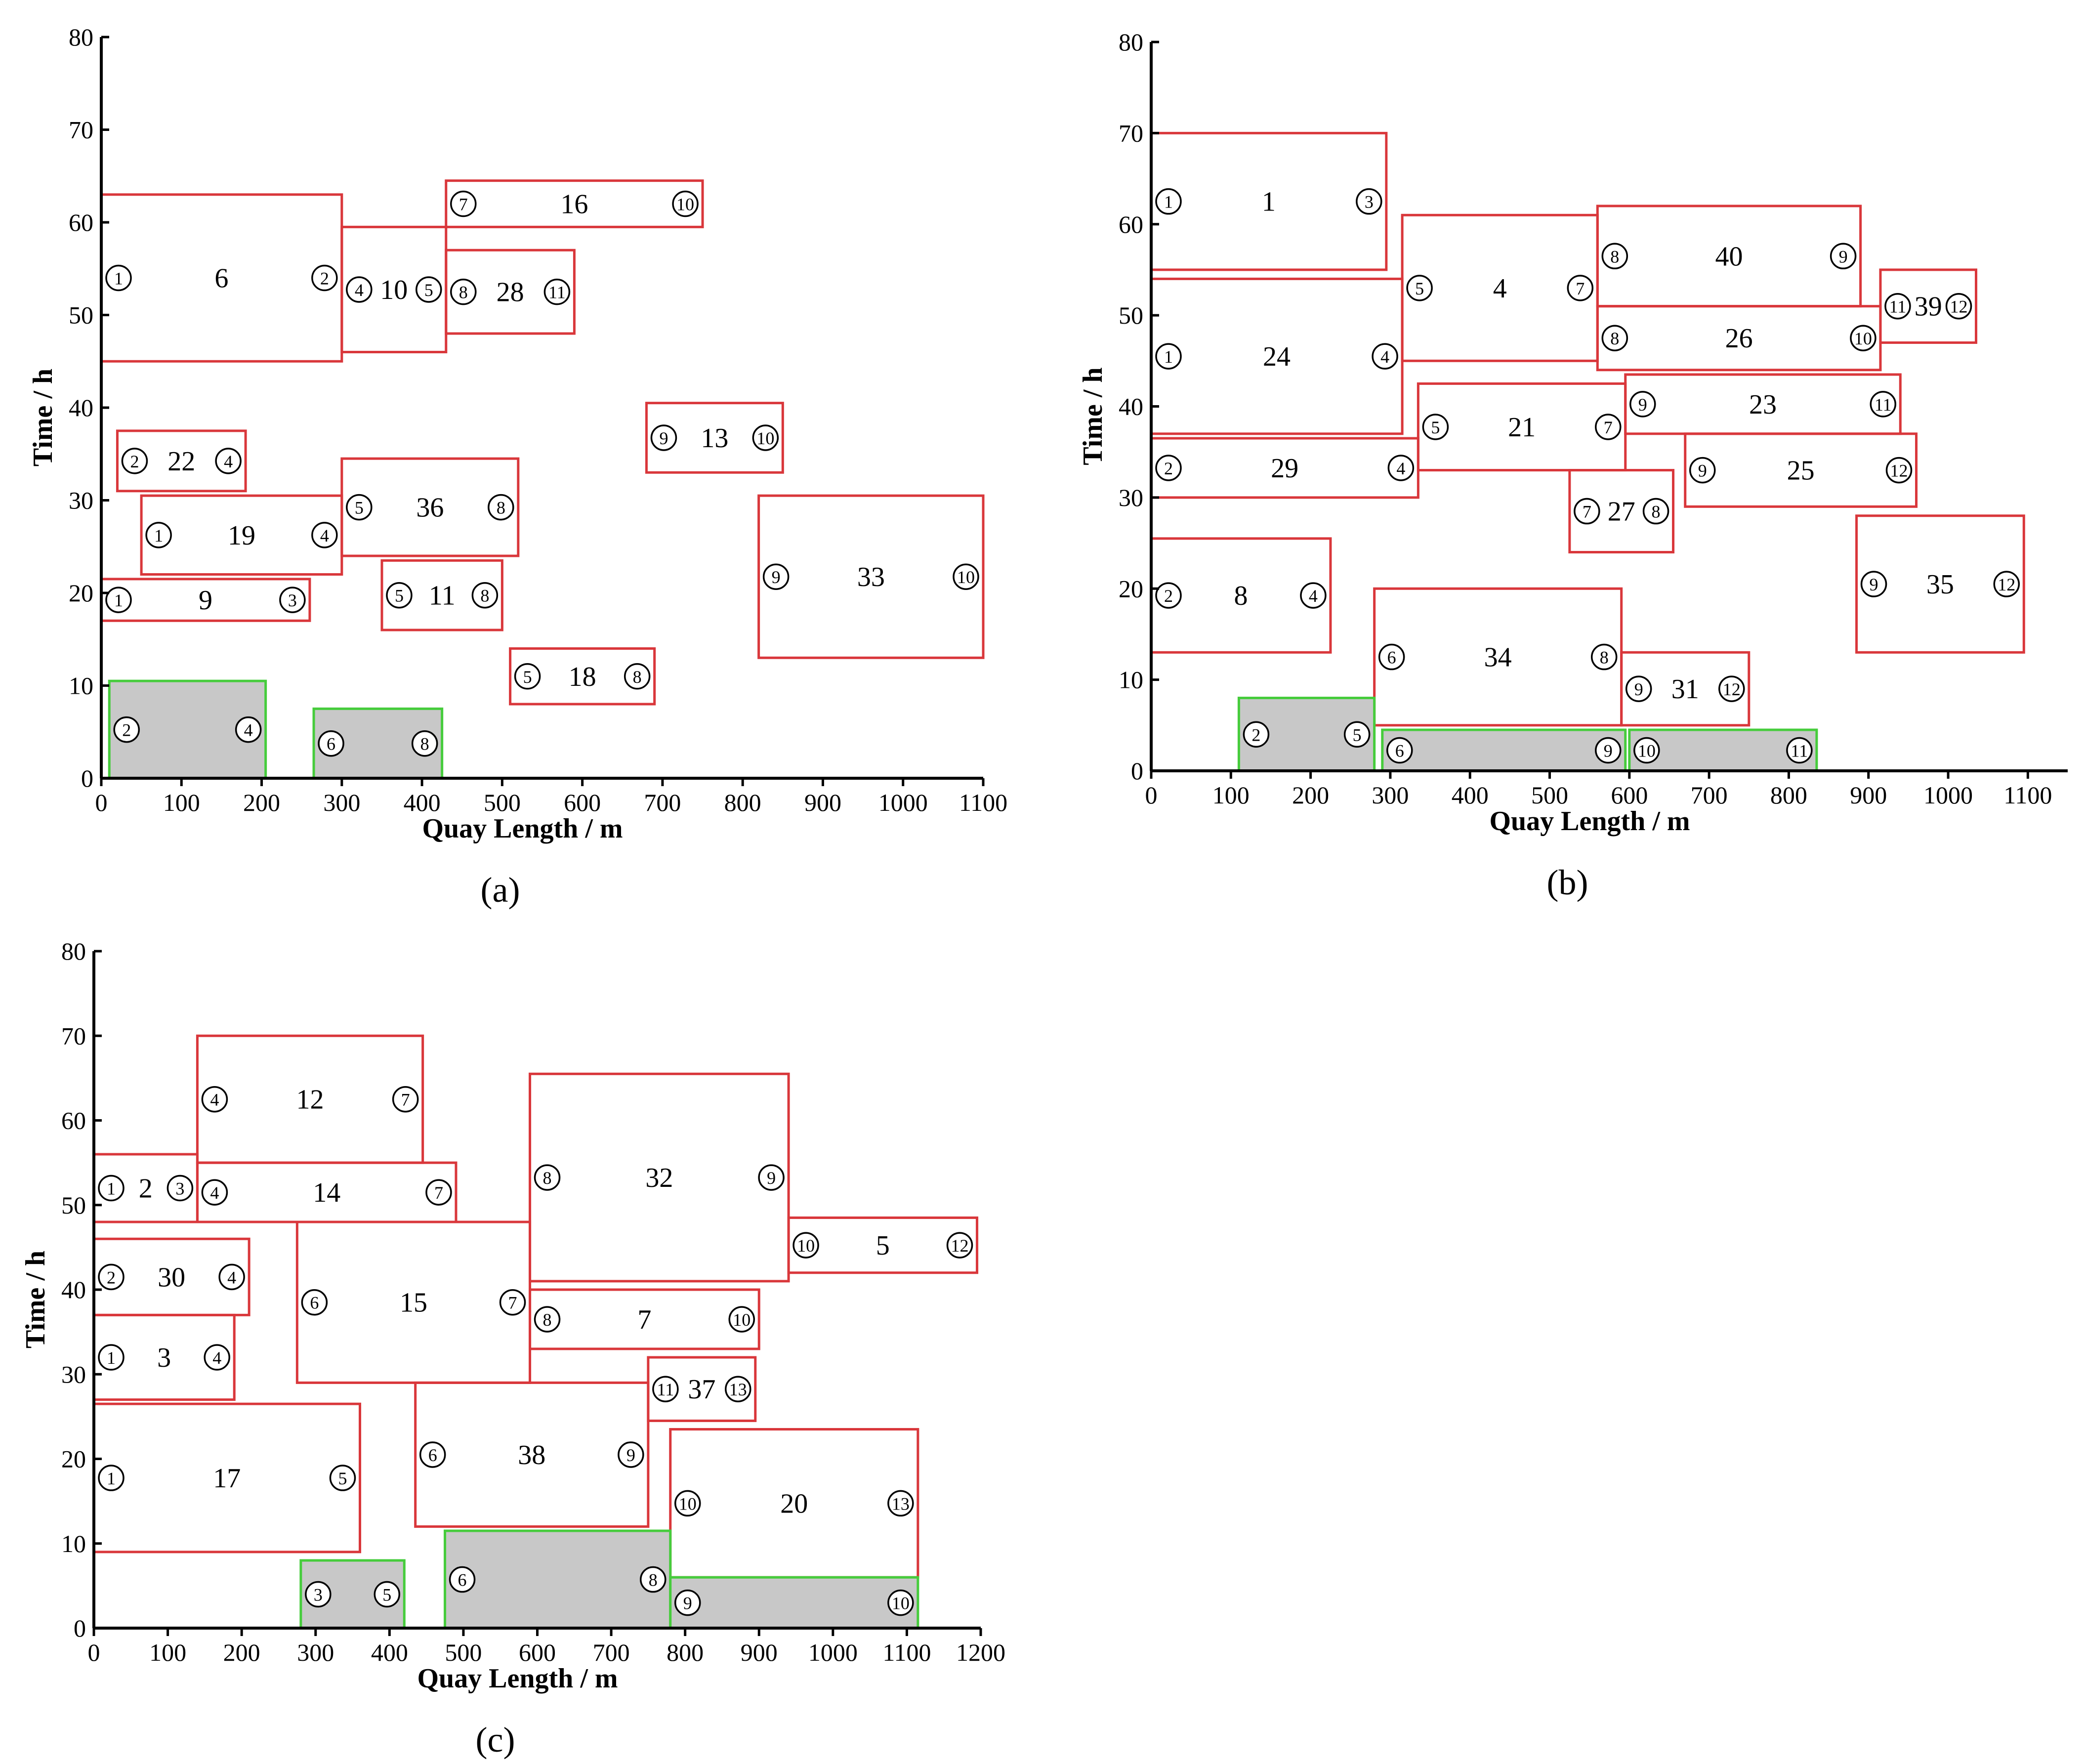 The height and width of the screenshot is (1764, 2085). What do you see at coordinates (181, 461) in the screenshot?
I see `vessel-id-label: 22` at bounding box center [181, 461].